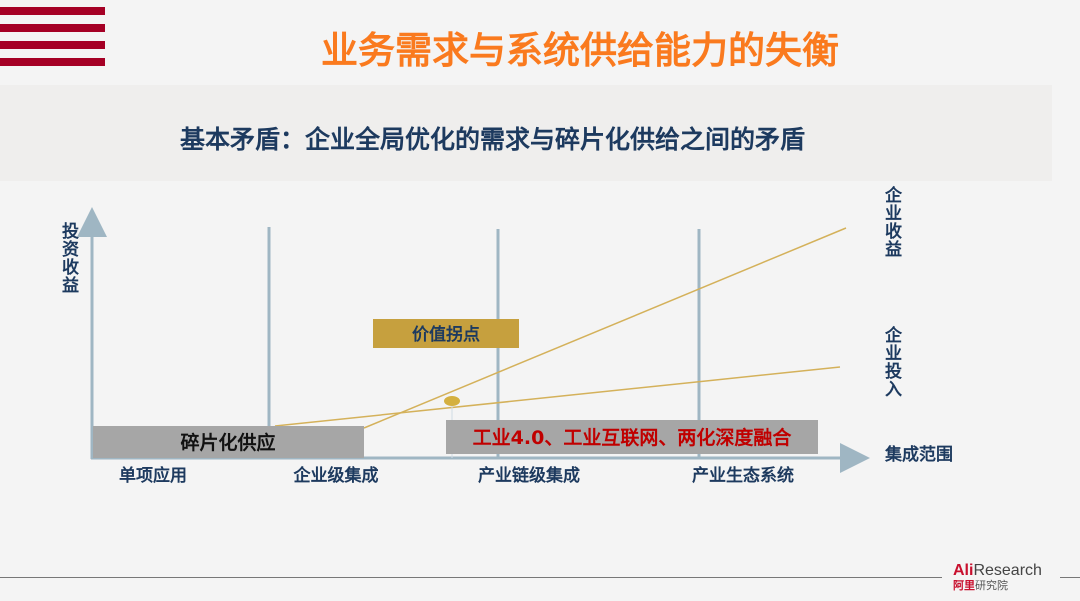  Describe the element at coordinates (892, 361) in the screenshot. I see `investment-line-label: 企业投入` at that location.